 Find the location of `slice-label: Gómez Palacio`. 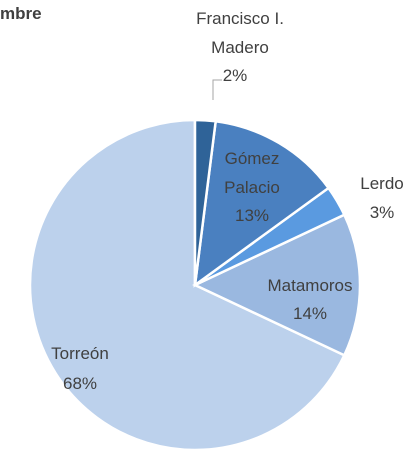

slice-label: Gómez Palacio is located at coordinates (252, 173).